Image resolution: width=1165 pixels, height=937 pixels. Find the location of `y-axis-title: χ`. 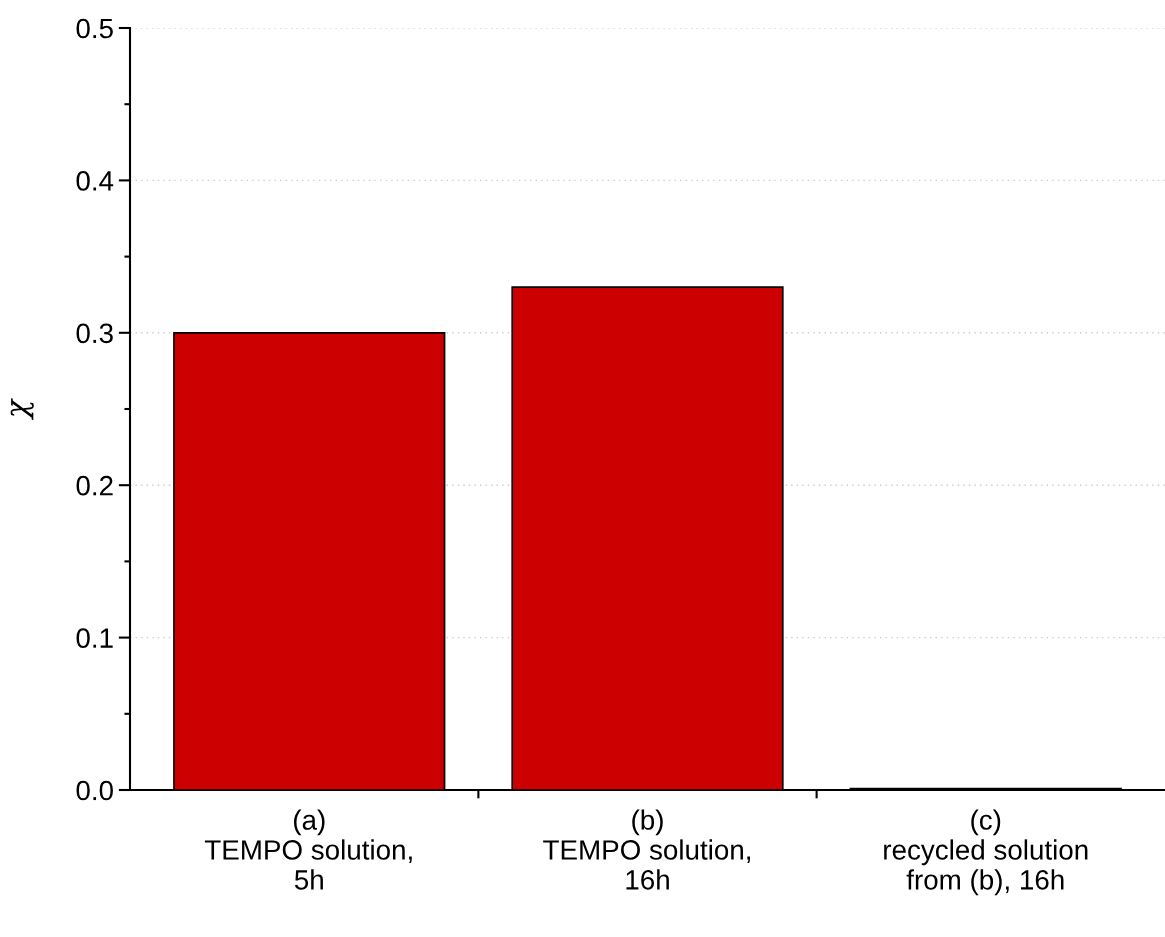

y-axis-title: χ is located at coordinates (22, 409).